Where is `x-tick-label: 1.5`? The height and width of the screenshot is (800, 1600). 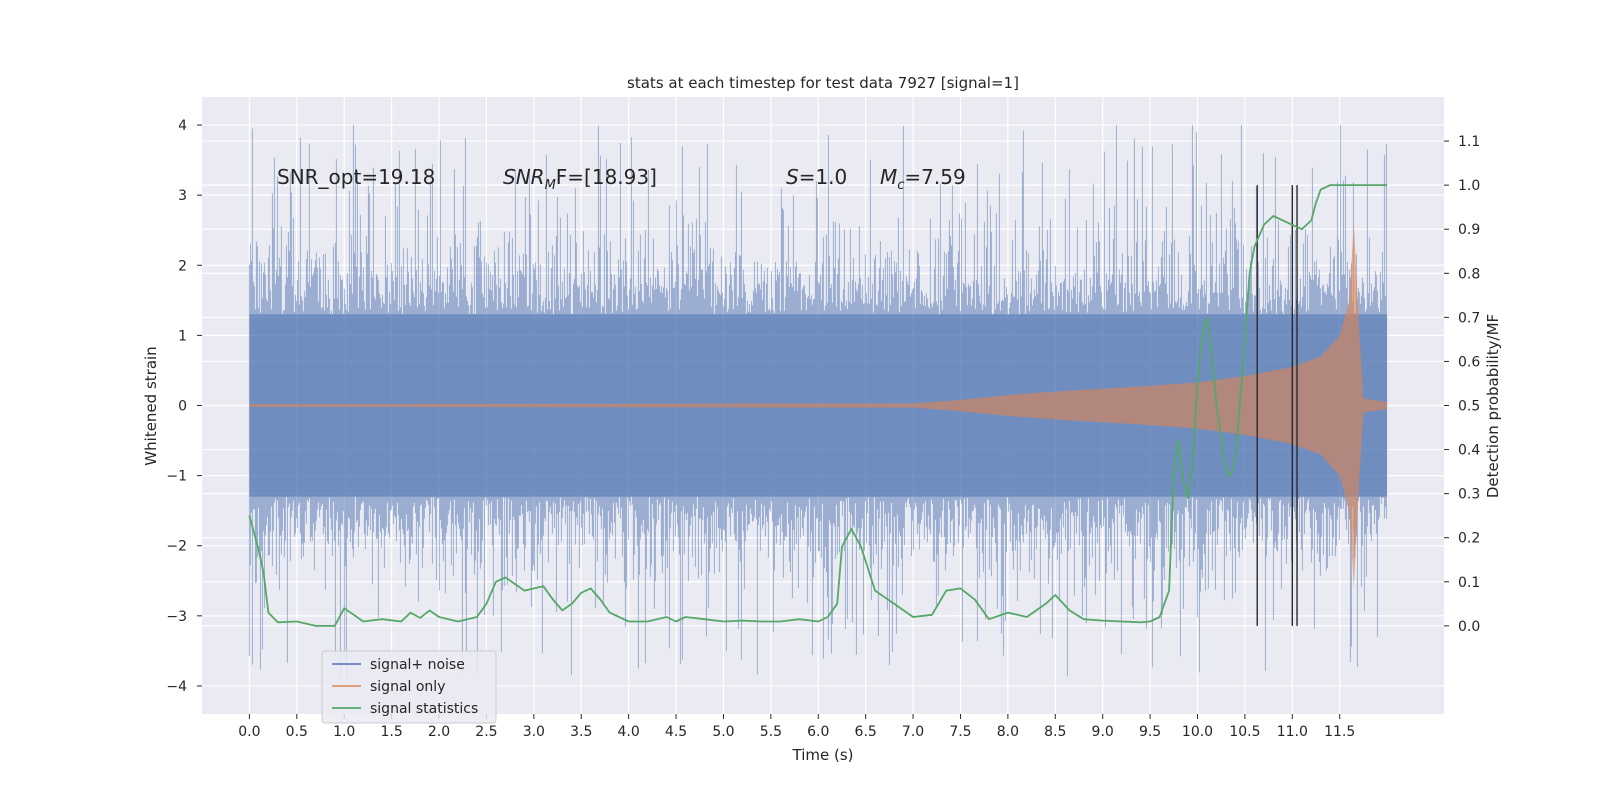 x-tick-label: 1.5 is located at coordinates (391, 732).